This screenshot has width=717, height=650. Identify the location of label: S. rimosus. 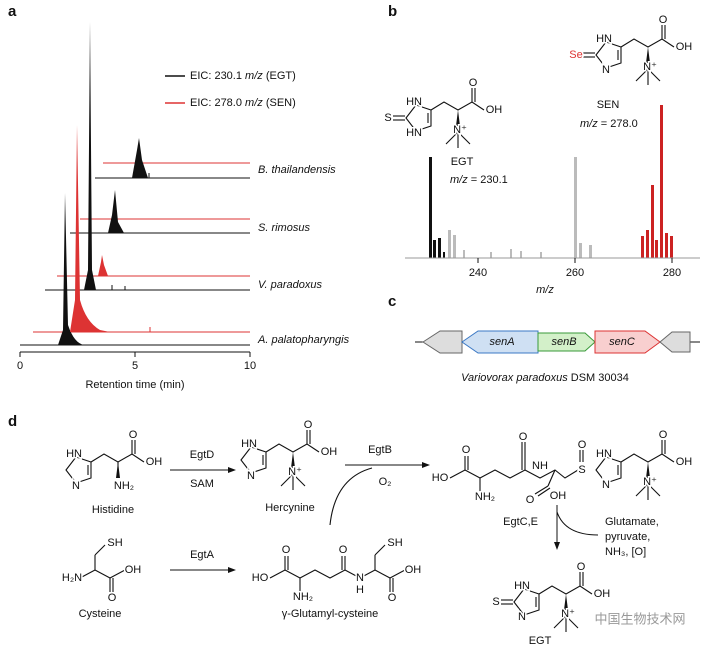
(284, 228).